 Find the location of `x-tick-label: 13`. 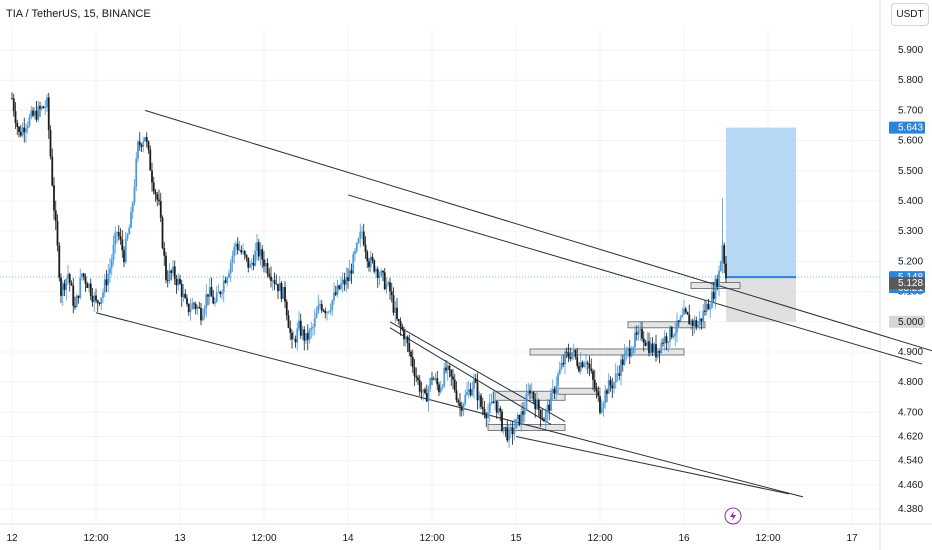

x-tick-label: 13 is located at coordinates (180, 538).